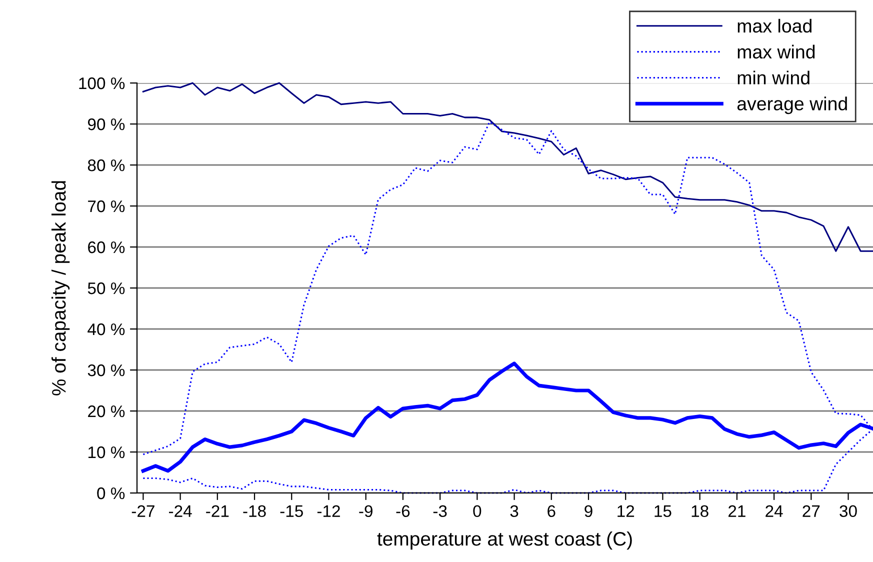 The image size is (873, 562). I want to click on y-tick-label: 30 %, so click(106, 370).